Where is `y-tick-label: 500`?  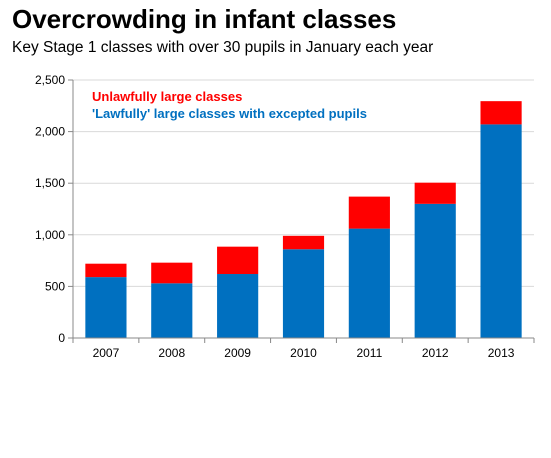 y-tick-label: 500 is located at coordinates (55, 286).